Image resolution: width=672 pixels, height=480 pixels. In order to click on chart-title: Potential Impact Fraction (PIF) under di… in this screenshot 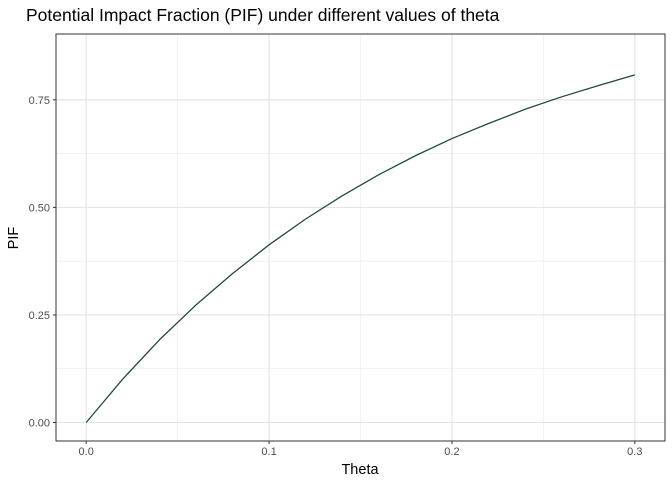, I will do `click(263, 15)`.